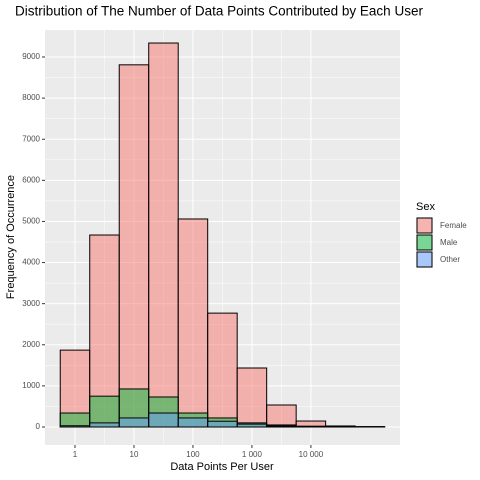 This screenshot has height=480, width=480. What do you see at coordinates (134, 454) in the screenshot?
I see `x-tick-label: 10` at bounding box center [134, 454].